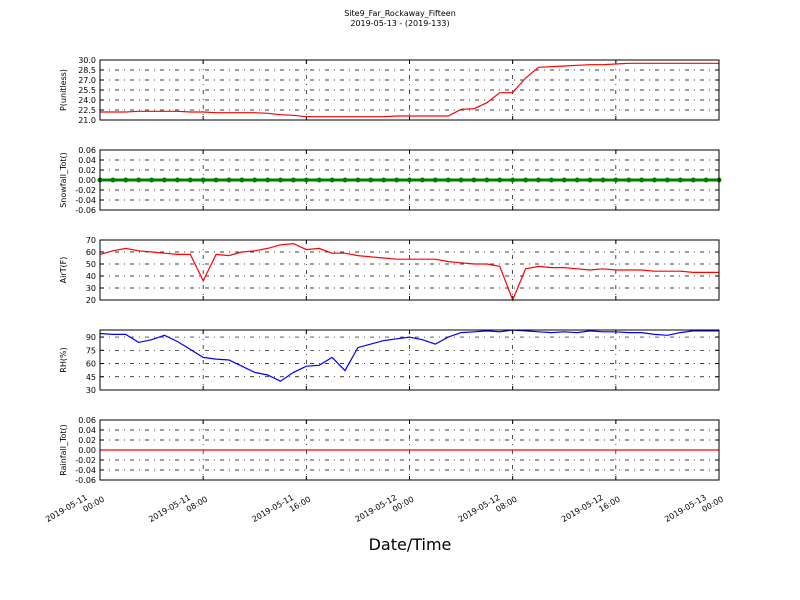  Describe the element at coordinates (63, 180) in the screenshot. I see `y-axis-label: Snowfall_Tot()` at that location.